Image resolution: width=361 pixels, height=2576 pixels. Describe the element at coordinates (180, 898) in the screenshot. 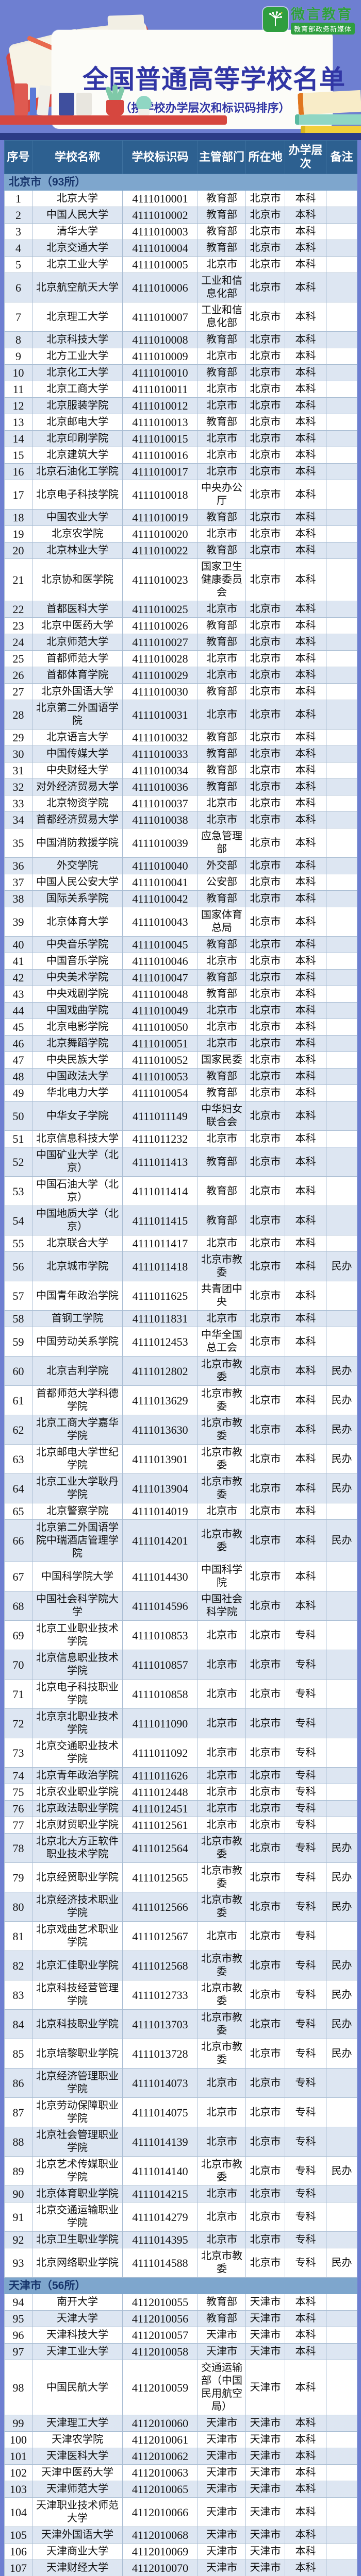

I see `table-row: 38 国际关系学院 4111010042 教育部 北京市 本科` at that location.